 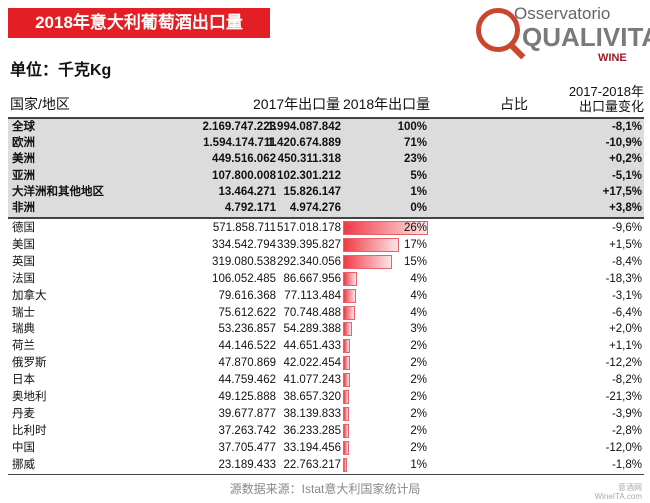 What do you see at coordinates (312, 397) in the screenshot?
I see `value-2018: 38.657.320` at bounding box center [312, 397].